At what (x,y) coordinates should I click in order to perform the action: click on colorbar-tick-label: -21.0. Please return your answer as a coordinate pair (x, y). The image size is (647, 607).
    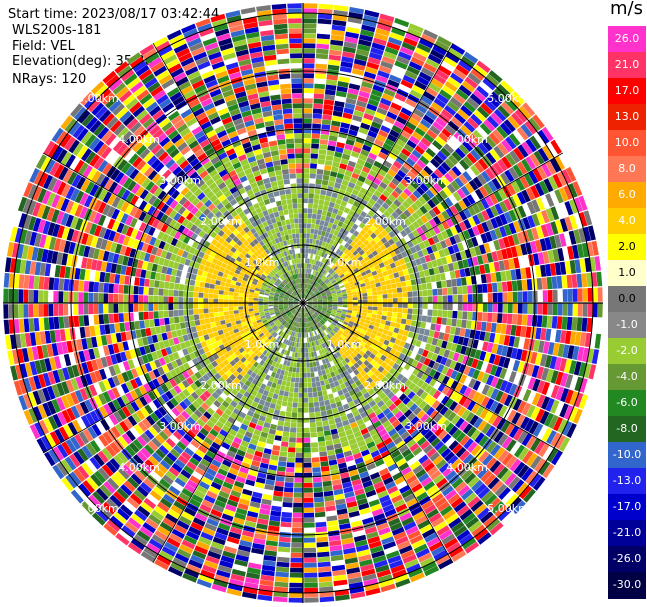
    Looking at the image, I should click on (627, 532).